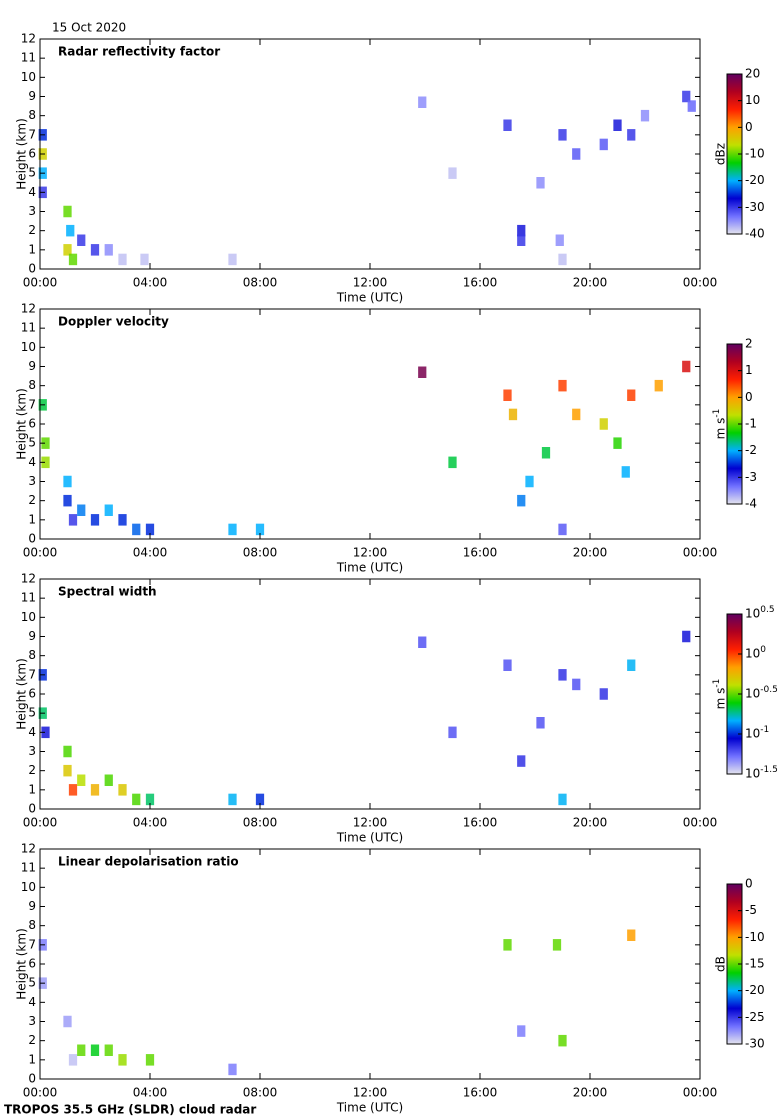 This screenshot has width=780, height=1120. I want to click on y-tick-label: 0, so click(32, 269).